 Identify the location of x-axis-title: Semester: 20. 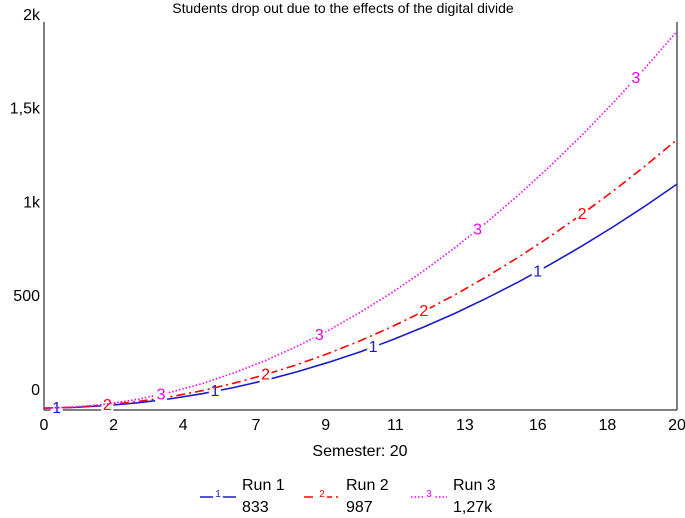
(359, 451).